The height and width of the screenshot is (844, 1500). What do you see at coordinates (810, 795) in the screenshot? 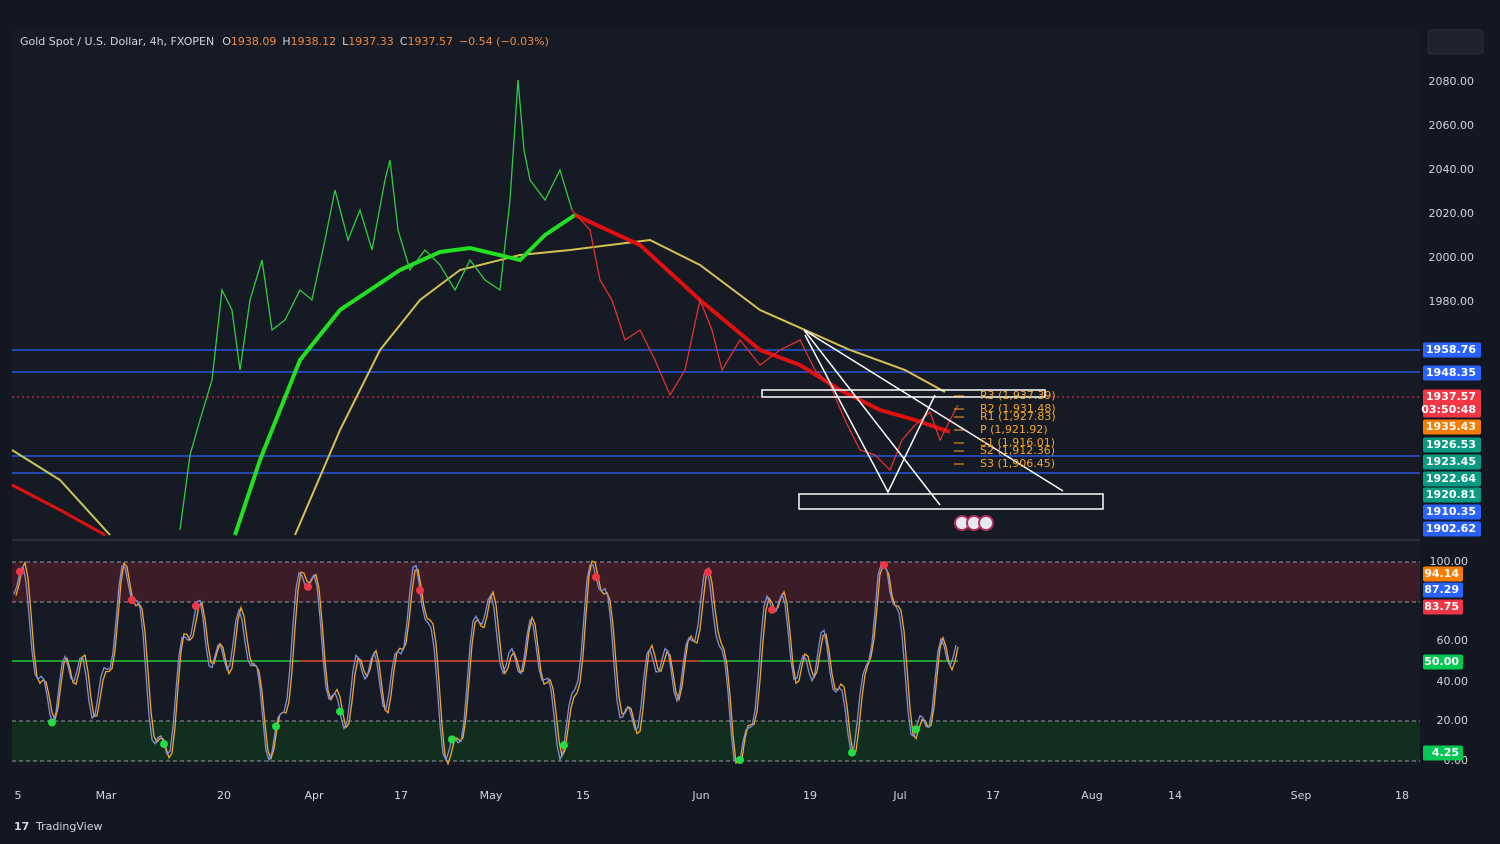
I see `time-tick-label: 19` at bounding box center [810, 795].